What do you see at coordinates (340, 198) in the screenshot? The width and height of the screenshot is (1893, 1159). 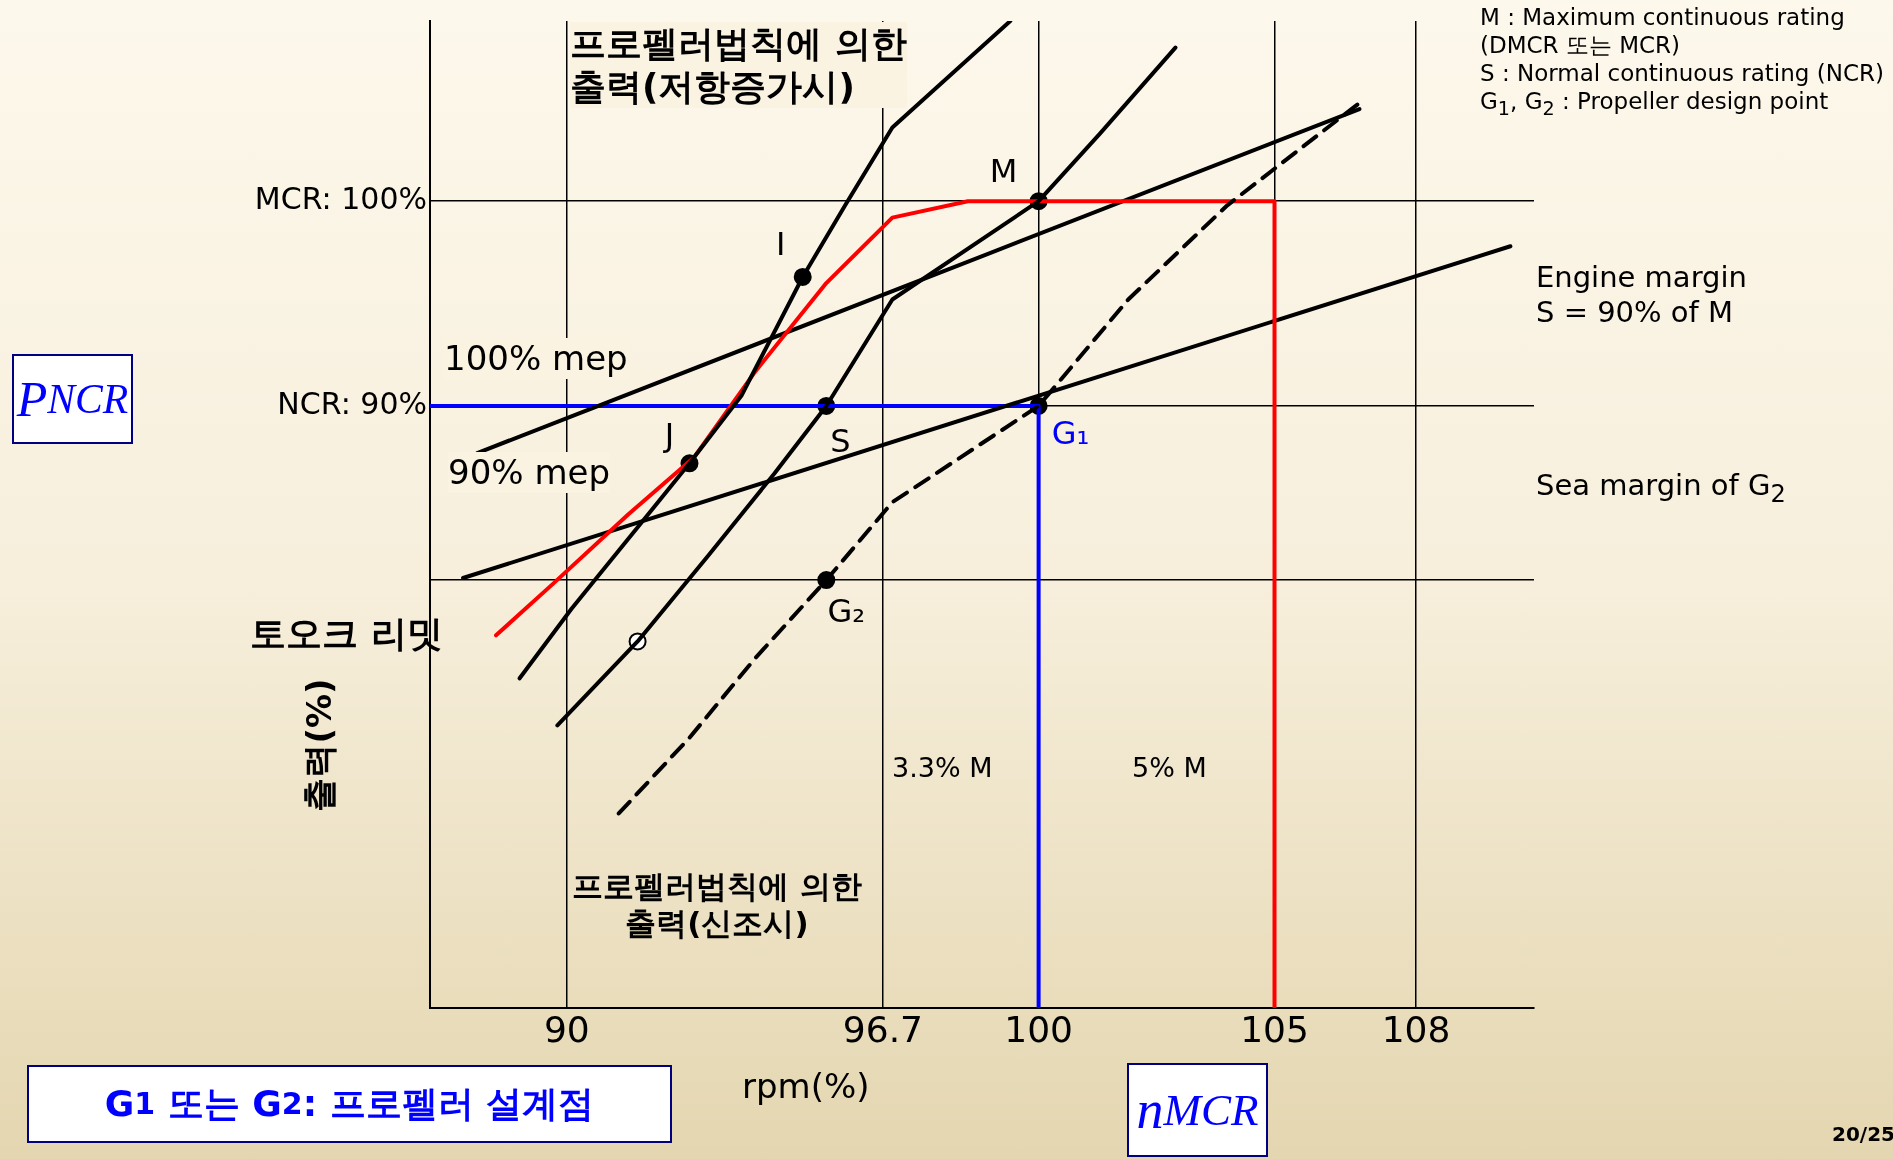 I see `y-tick-label: MCR: 100%` at bounding box center [340, 198].